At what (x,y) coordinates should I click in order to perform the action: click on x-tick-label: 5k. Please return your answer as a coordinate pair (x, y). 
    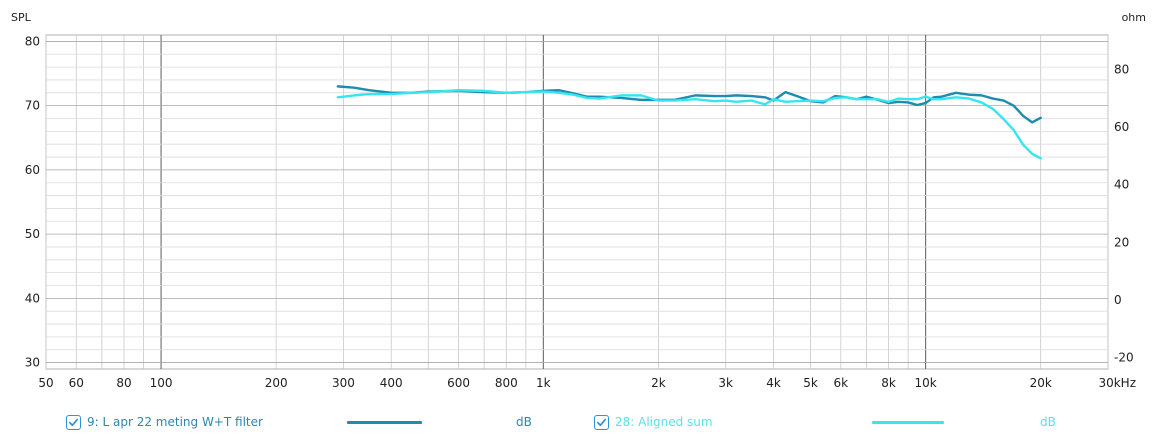
    Looking at the image, I should click on (810, 383).